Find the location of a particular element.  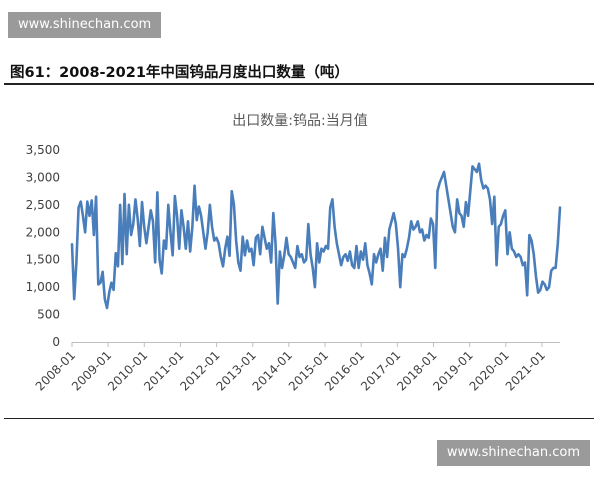

y-tick-label: 3,500 is located at coordinates (43, 150).